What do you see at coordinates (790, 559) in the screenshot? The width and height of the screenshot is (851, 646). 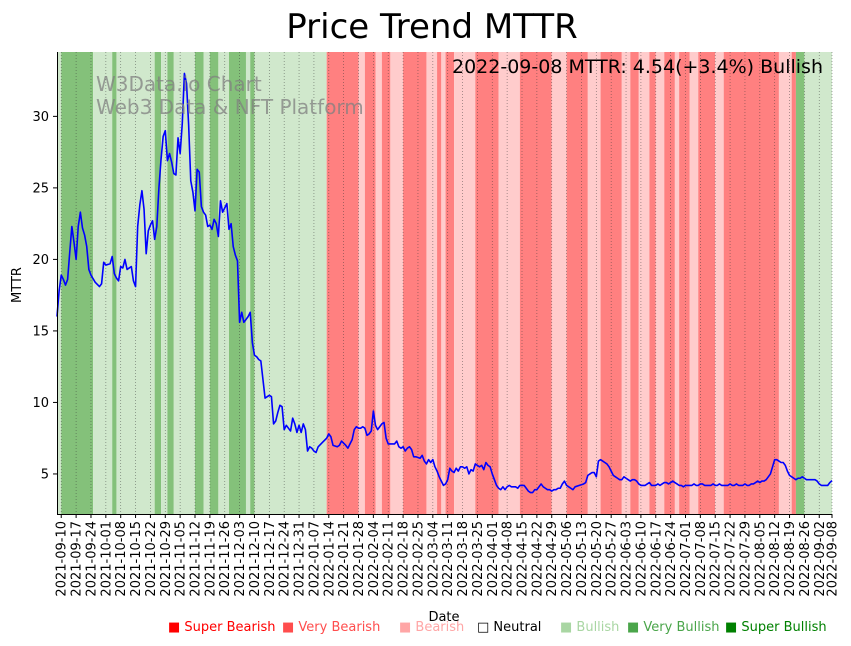 I see `x-tick-label: 2022-08-19` at bounding box center [790, 559].